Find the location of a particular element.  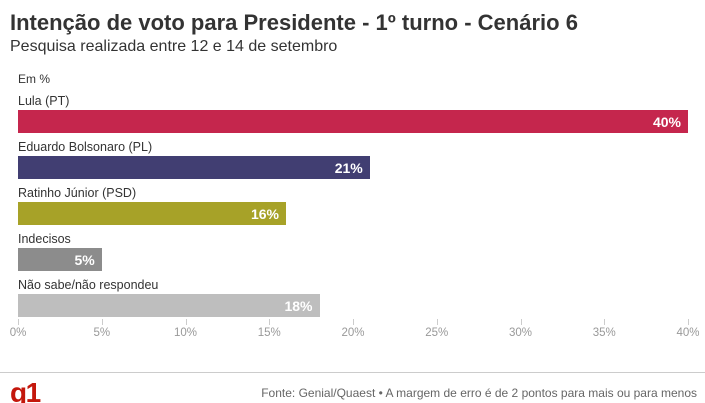

bar-value-label: 16% is located at coordinates (264, 213).